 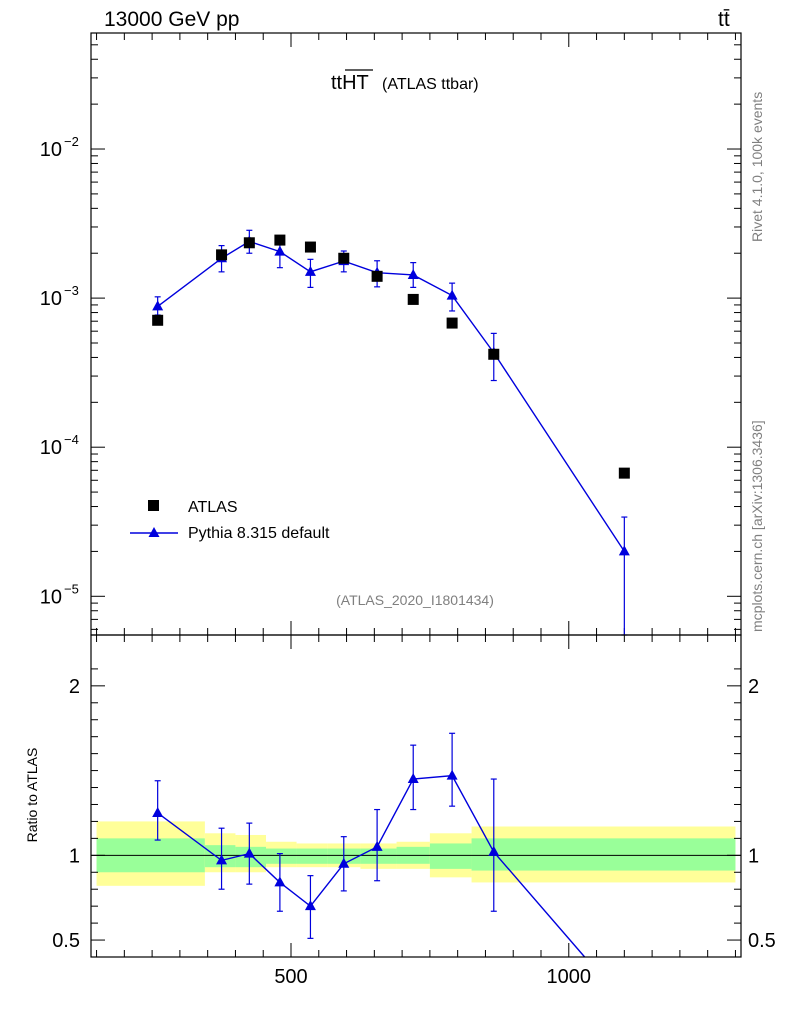 What do you see at coordinates (432, 977) in the screenshot?
I see `x-tick-labels: 500 1000` at bounding box center [432, 977].